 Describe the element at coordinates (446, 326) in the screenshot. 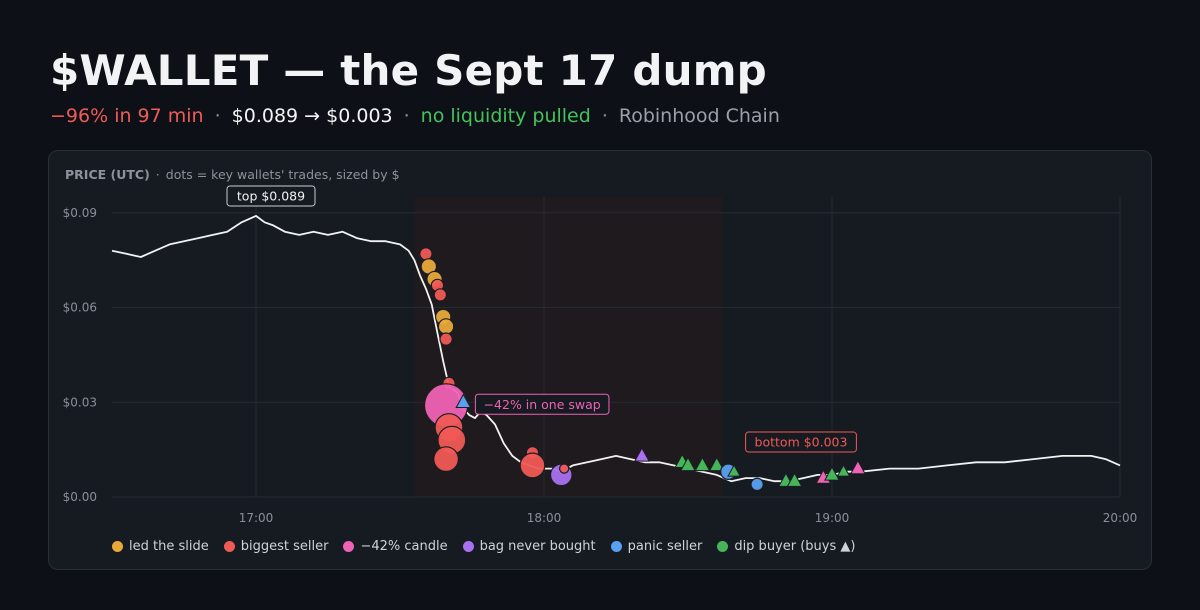

I see `trade-dot-led` at that location.